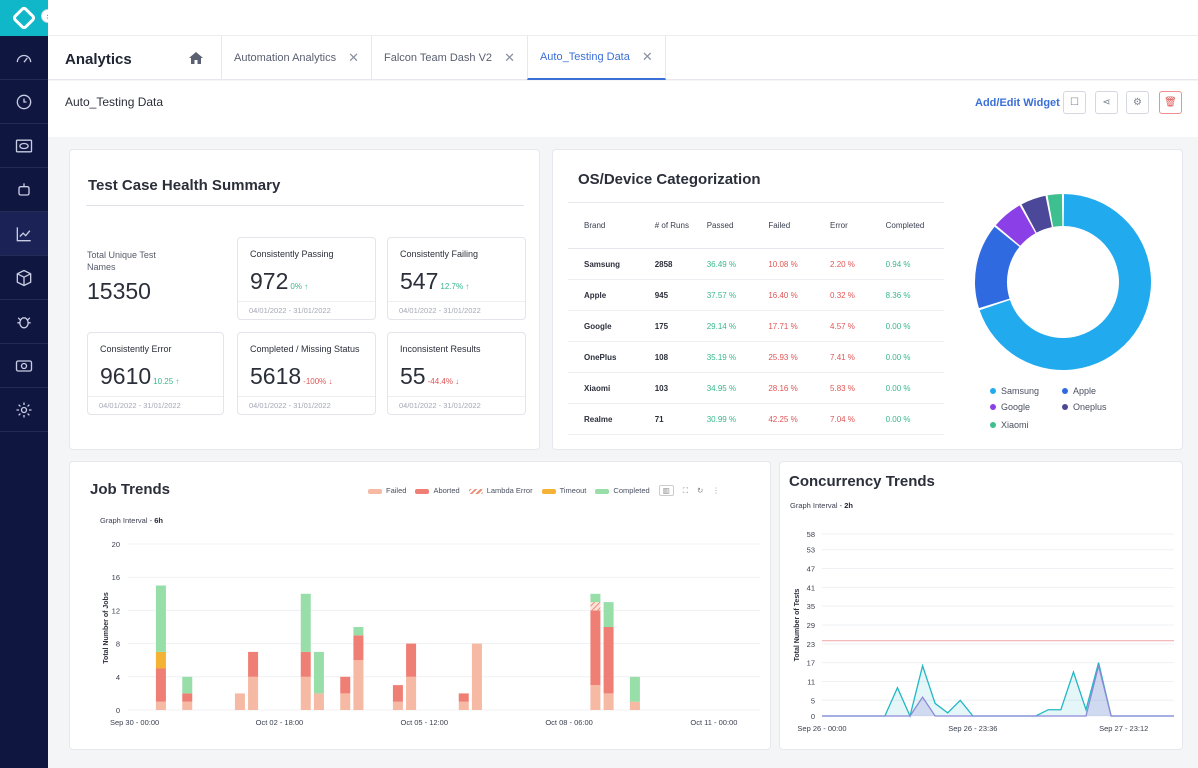 This screenshot has width=1198, height=768. Describe the element at coordinates (821, 505) in the screenshot. I see `graph-interval: Graph Interval - 2h` at that location.